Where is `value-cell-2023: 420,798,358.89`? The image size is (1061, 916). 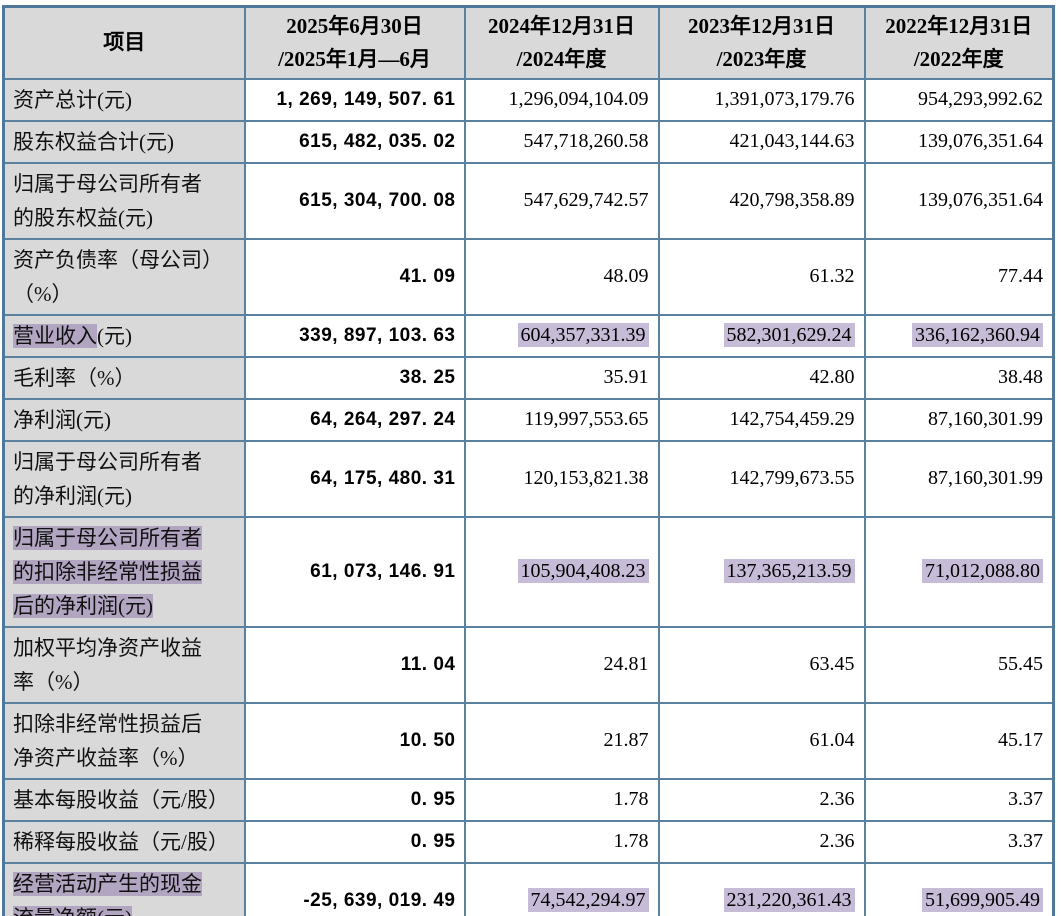
value-cell-2023: 420,798,358.89 is located at coordinates (761, 200).